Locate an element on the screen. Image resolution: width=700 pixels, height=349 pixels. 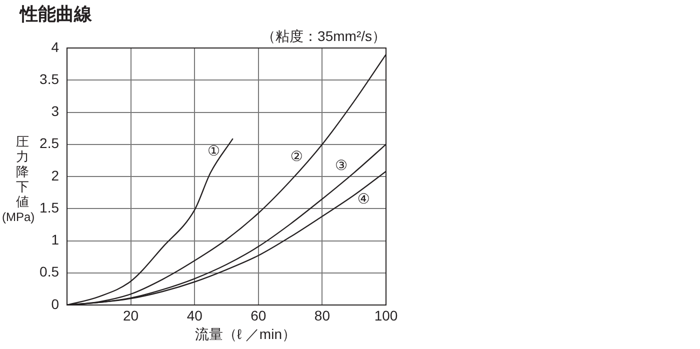
series-label: ② is located at coordinates (296, 156).